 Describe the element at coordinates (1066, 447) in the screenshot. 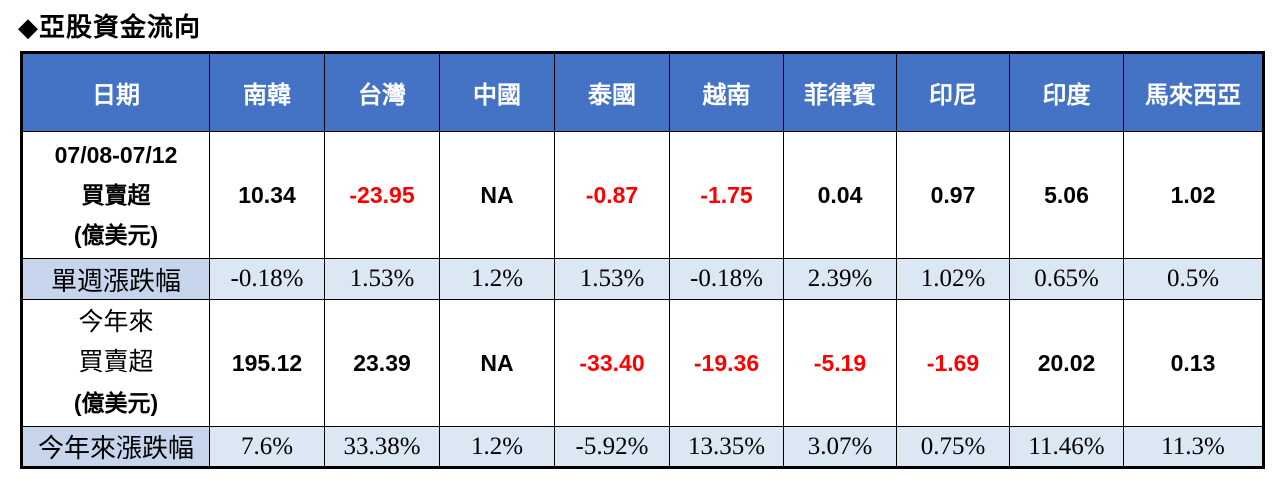

I see `data-cell: 11.46%` at that location.